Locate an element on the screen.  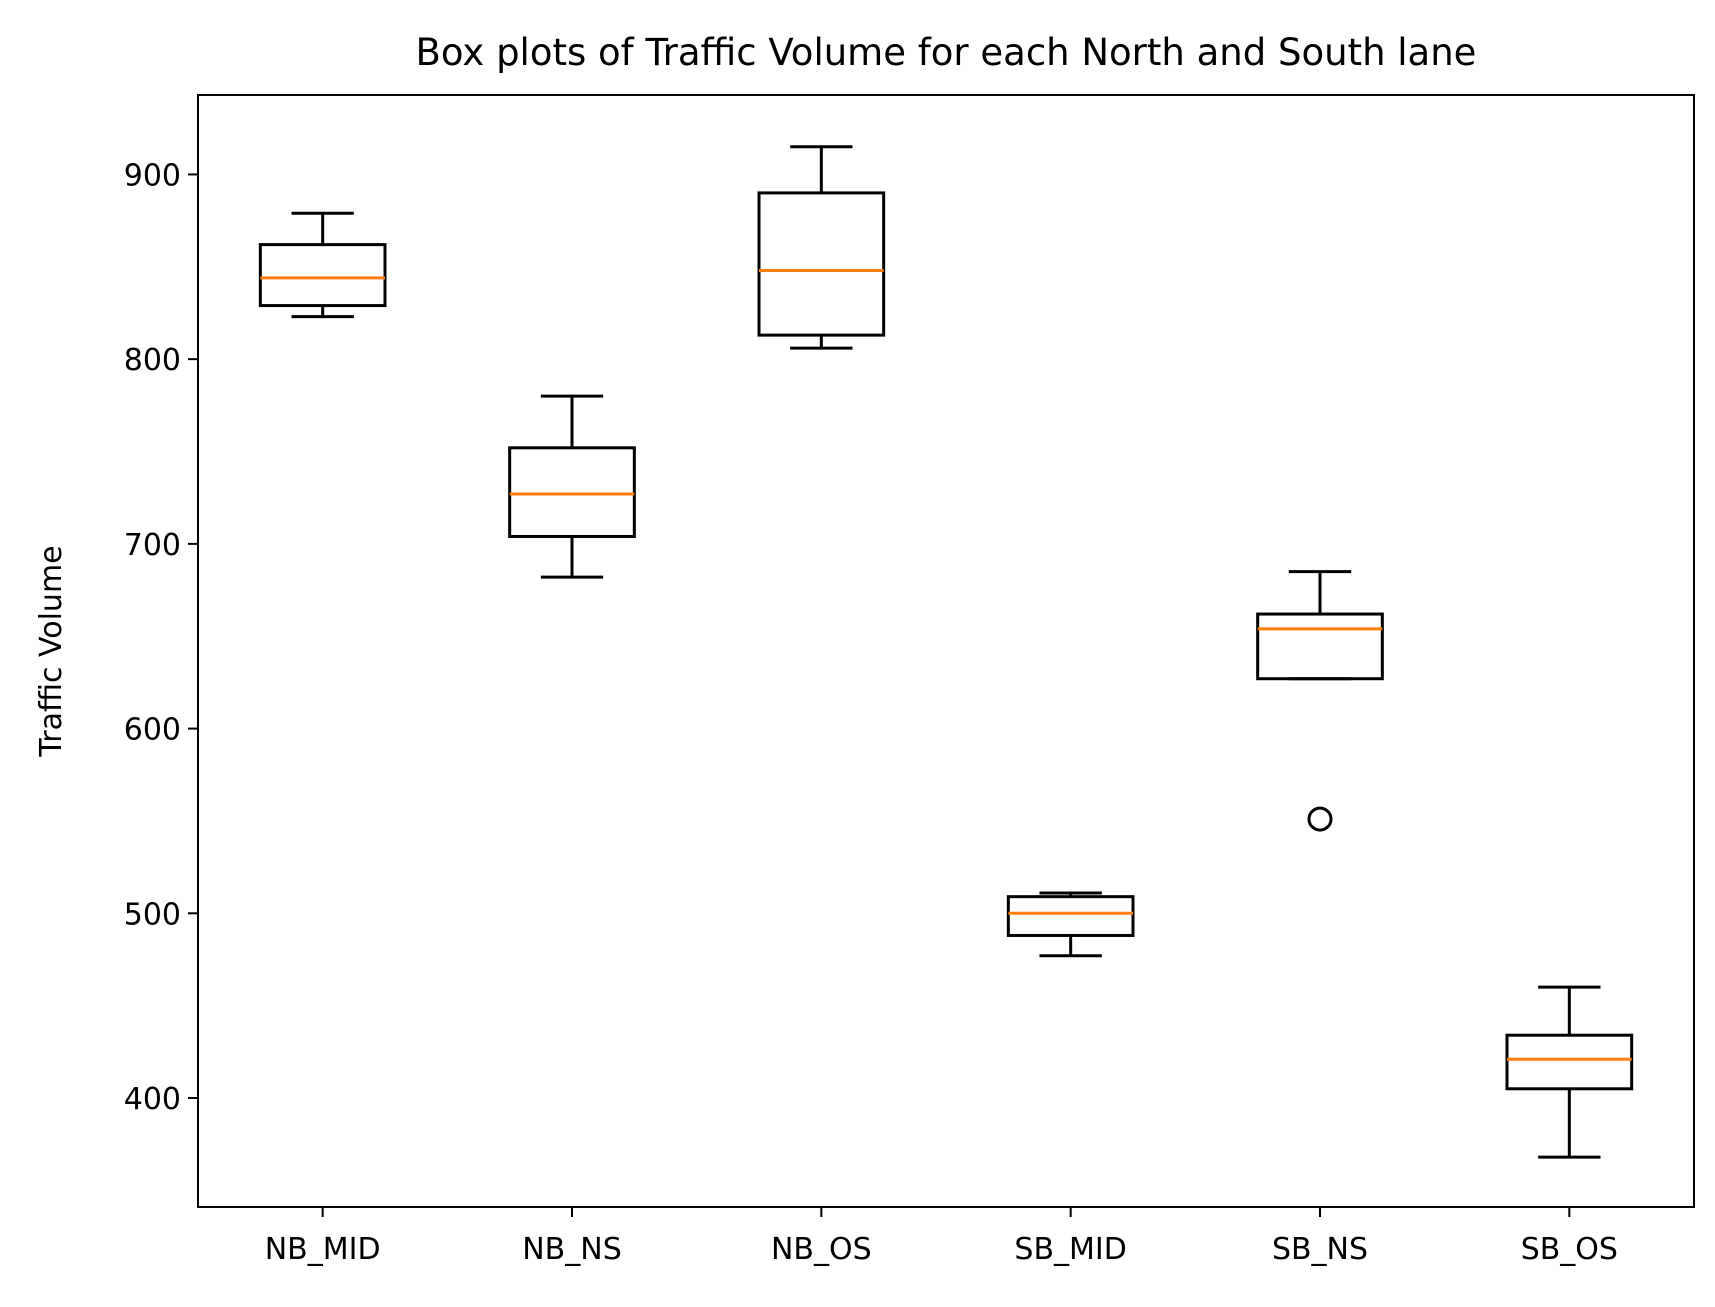
x-tick-label: SB_OS is located at coordinates (1569, 1249).